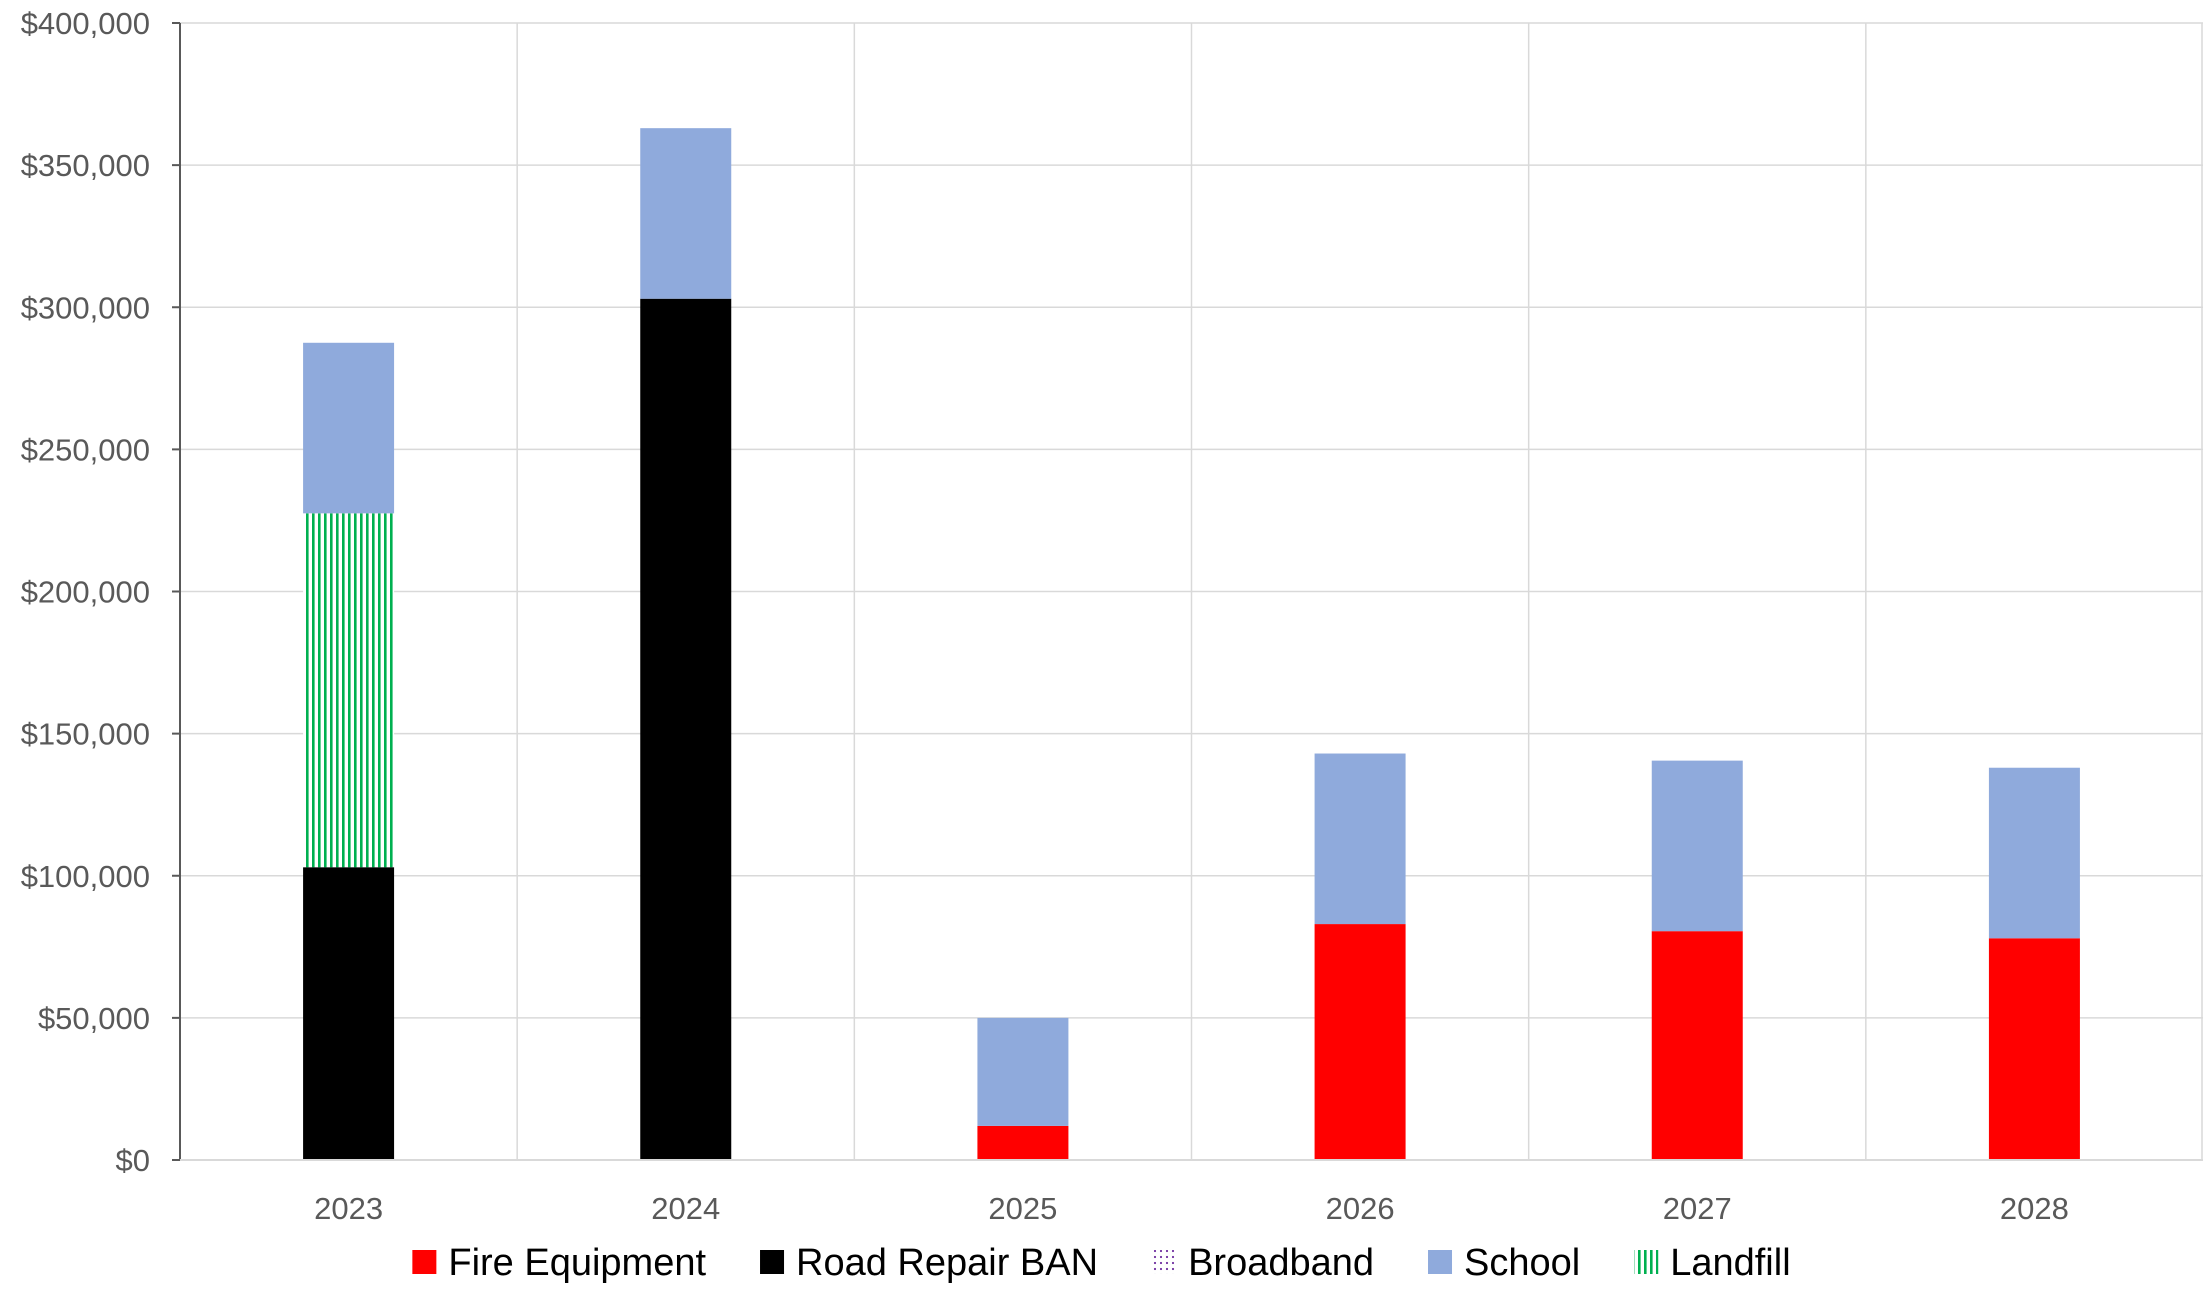  I want to click on y-tick-label: $150,000, so click(85, 734).